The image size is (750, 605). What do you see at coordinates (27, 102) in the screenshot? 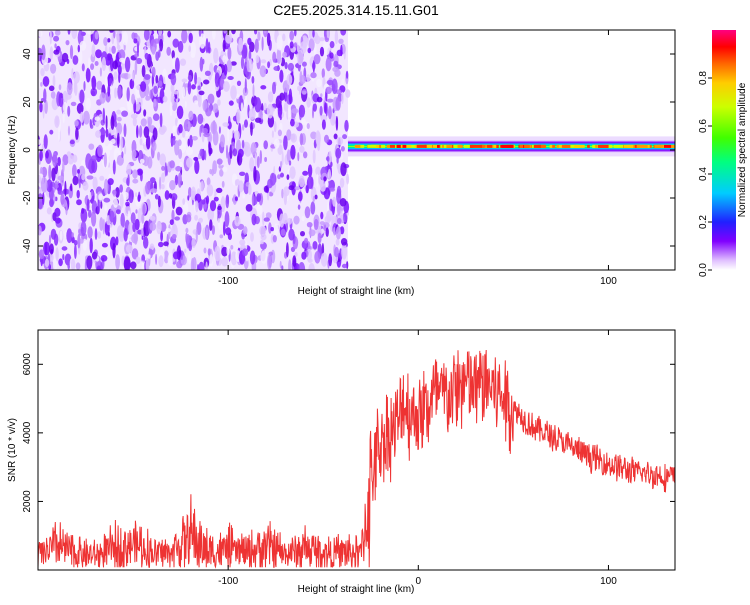
I see `spectrogram-y-tick-label: 20` at bounding box center [27, 102].